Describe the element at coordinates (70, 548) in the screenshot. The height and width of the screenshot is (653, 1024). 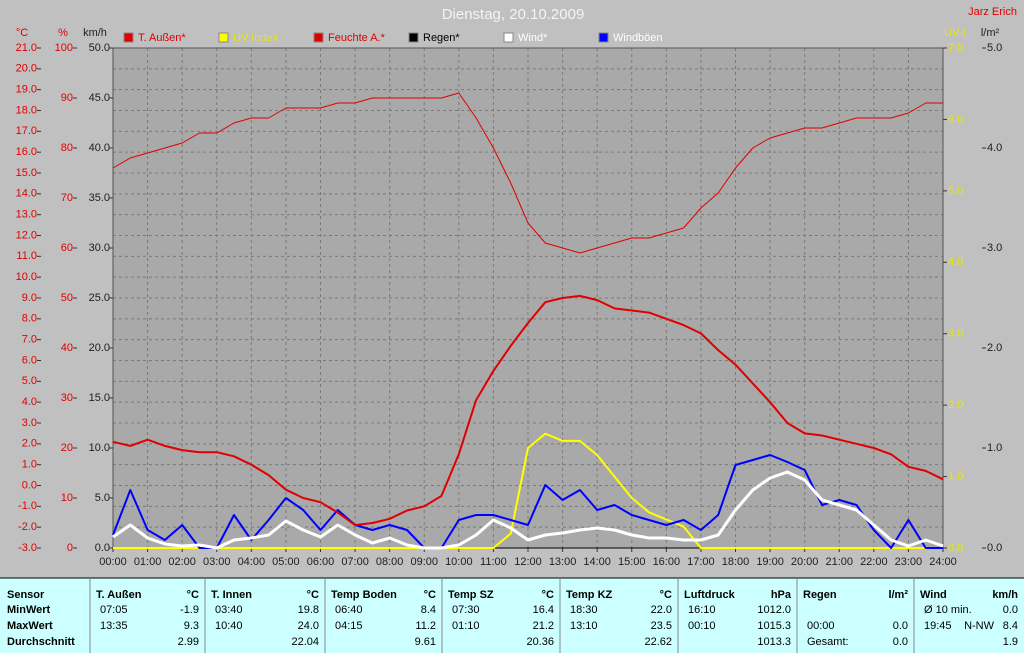
I see `y2-tick-label: 0` at that location.